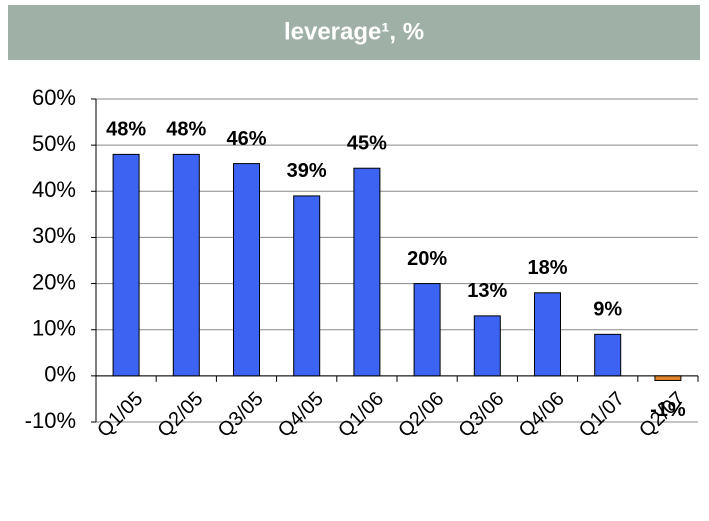 Image resolution: width=709 pixels, height=521 pixels. Describe the element at coordinates (54, 189) in the screenshot. I see `y-tick-label: 40%` at that location.